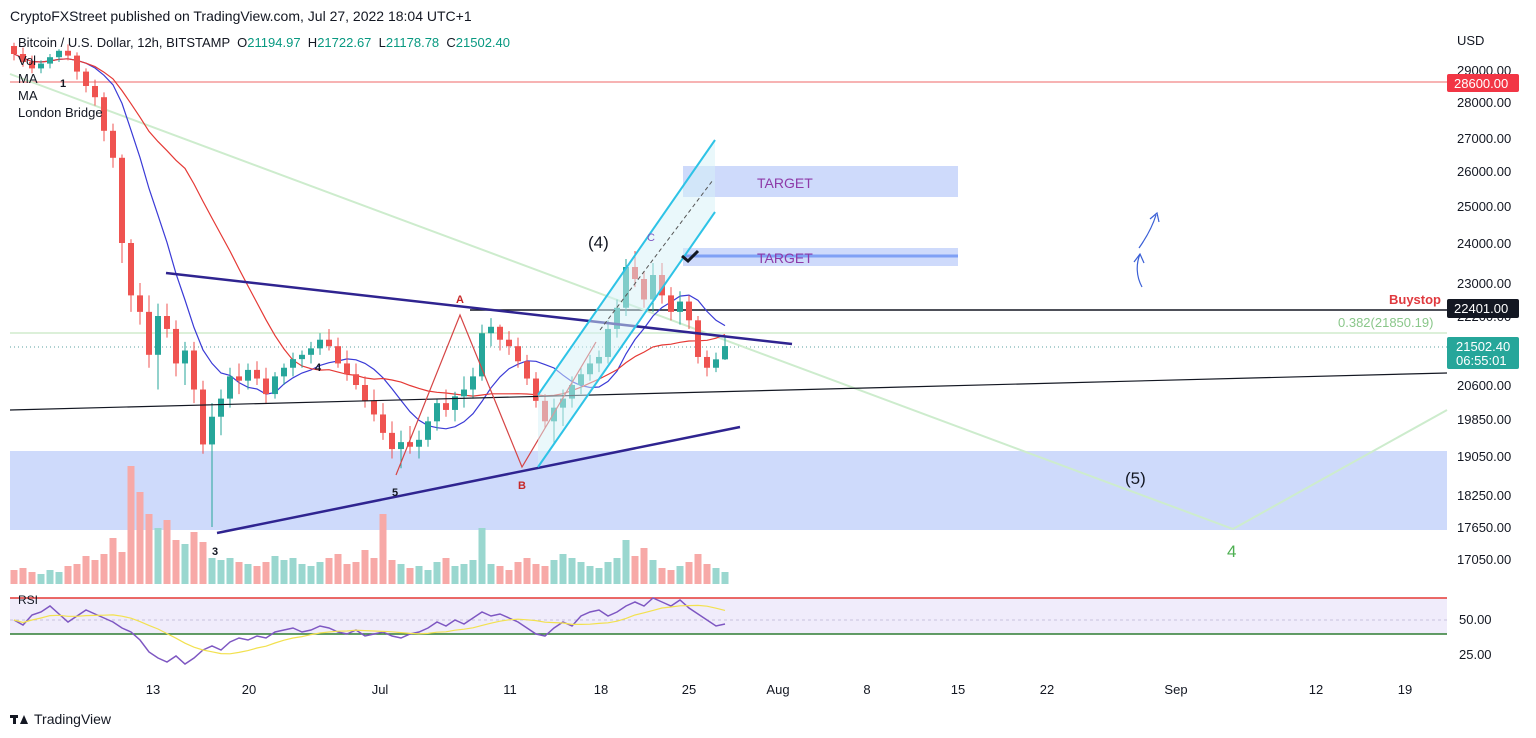  I want to click on wave-label-c: C, so click(651, 238).